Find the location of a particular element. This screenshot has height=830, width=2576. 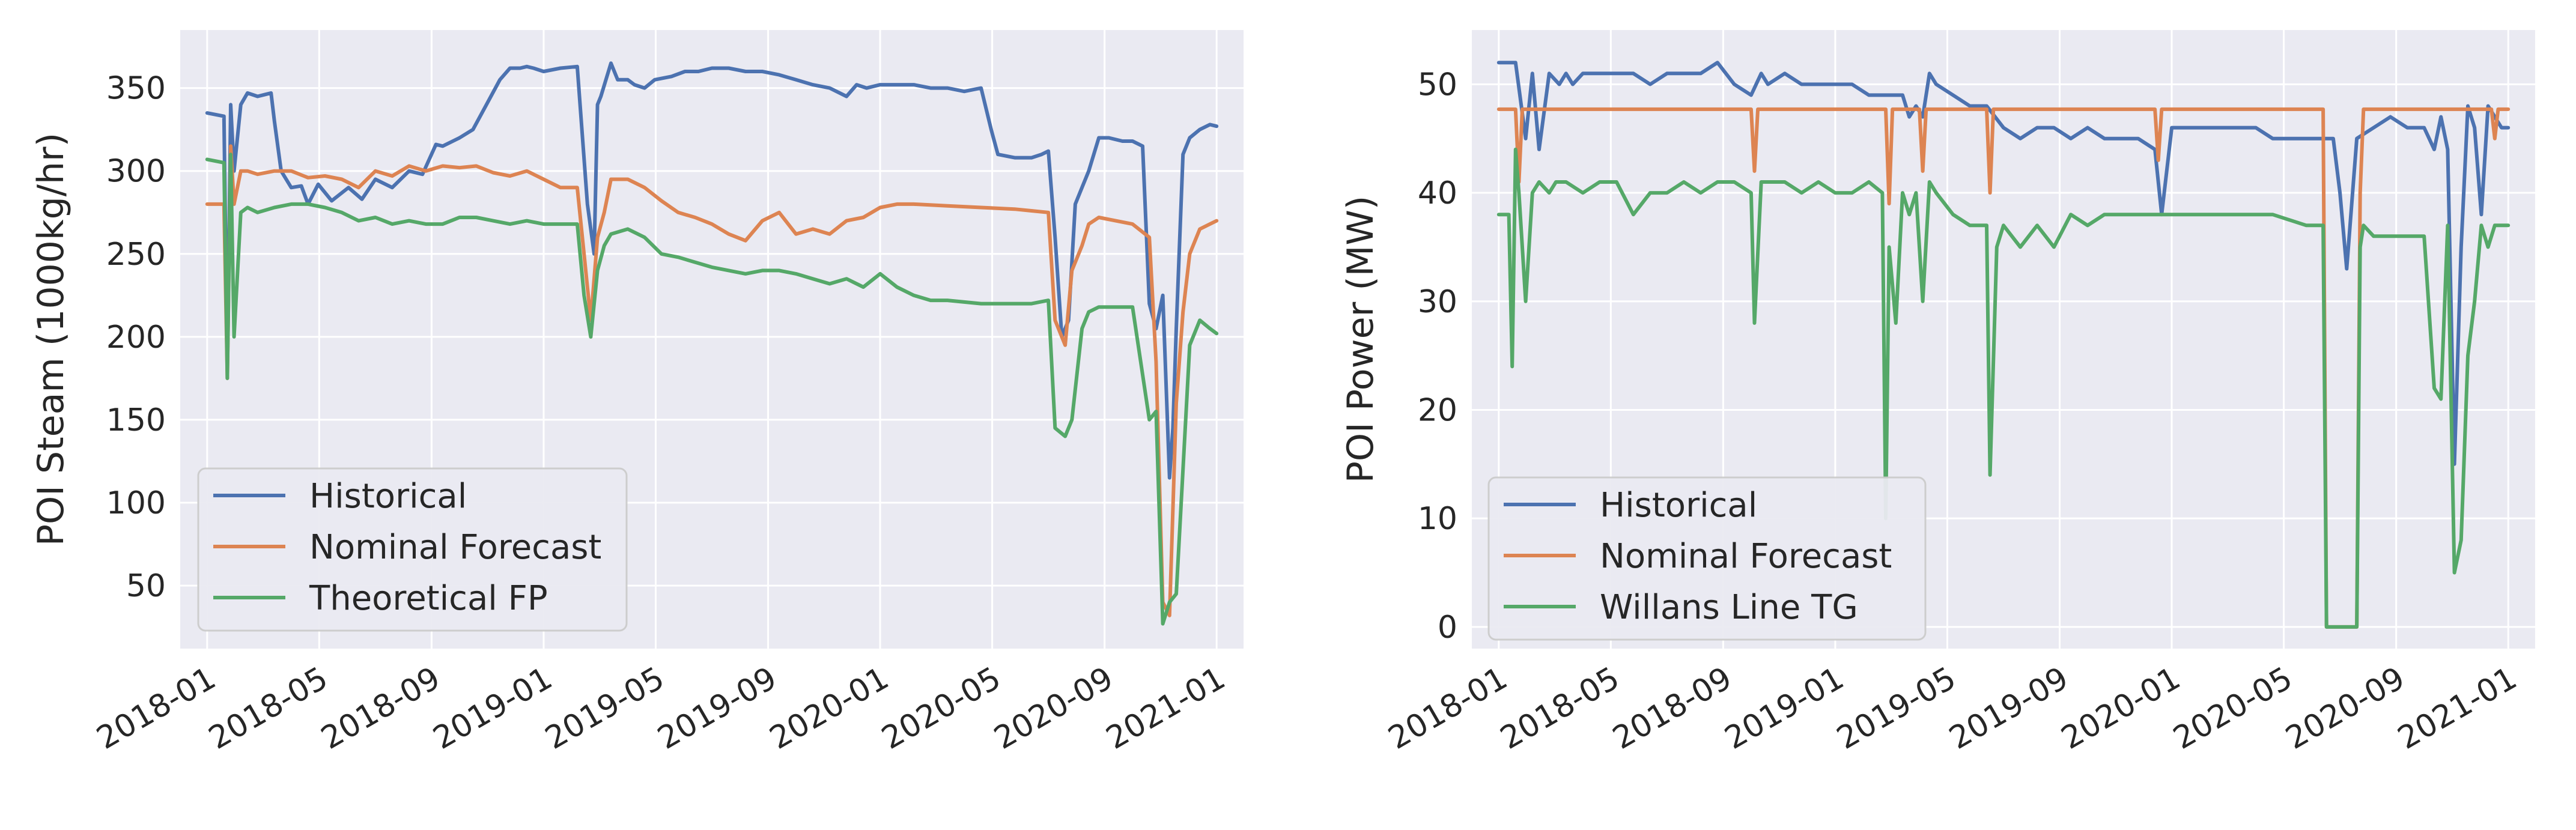

power-y-tick-label: 0 is located at coordinates (1447, 628).